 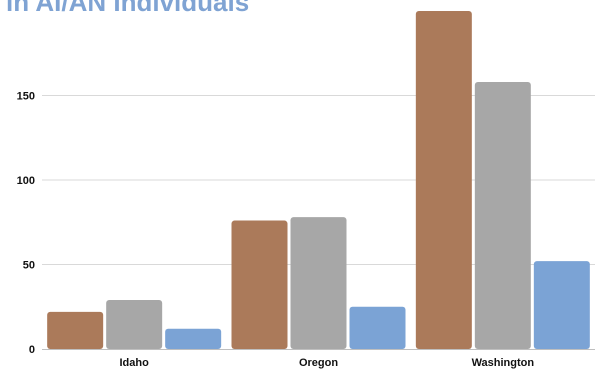 I want to click on x-tick-label-washington: Washington, so click(x=503, y=363).